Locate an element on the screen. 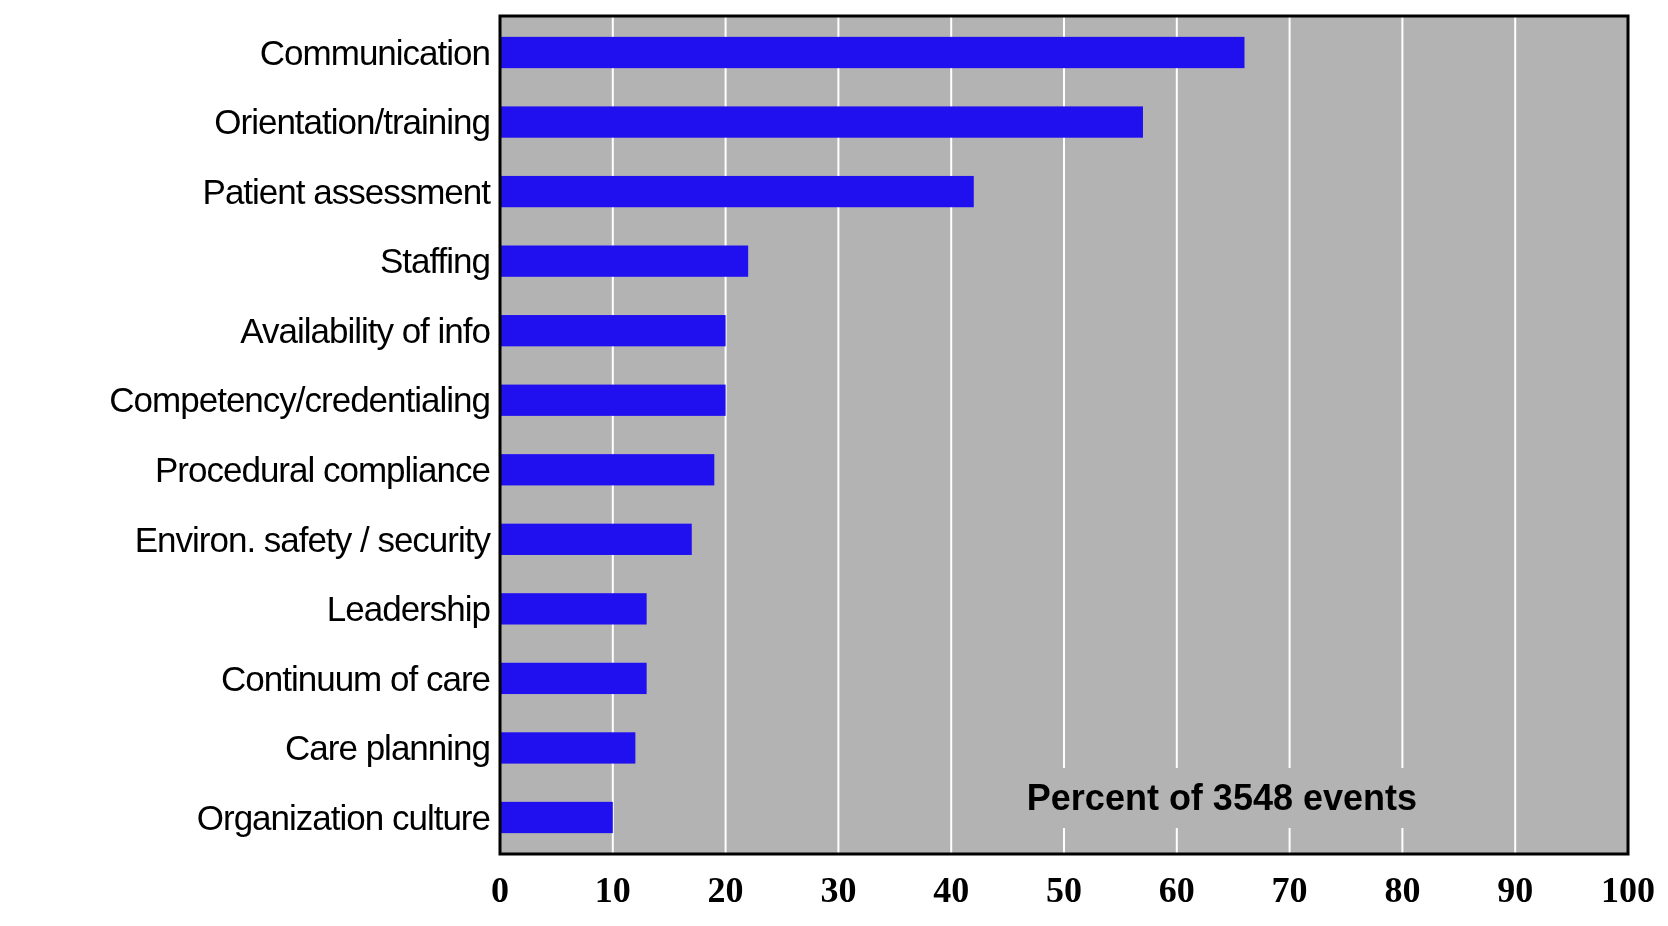 This screenshot has height=926, width=1668. y-tick-label: Orientation/training is located at coordinates (352, 122).